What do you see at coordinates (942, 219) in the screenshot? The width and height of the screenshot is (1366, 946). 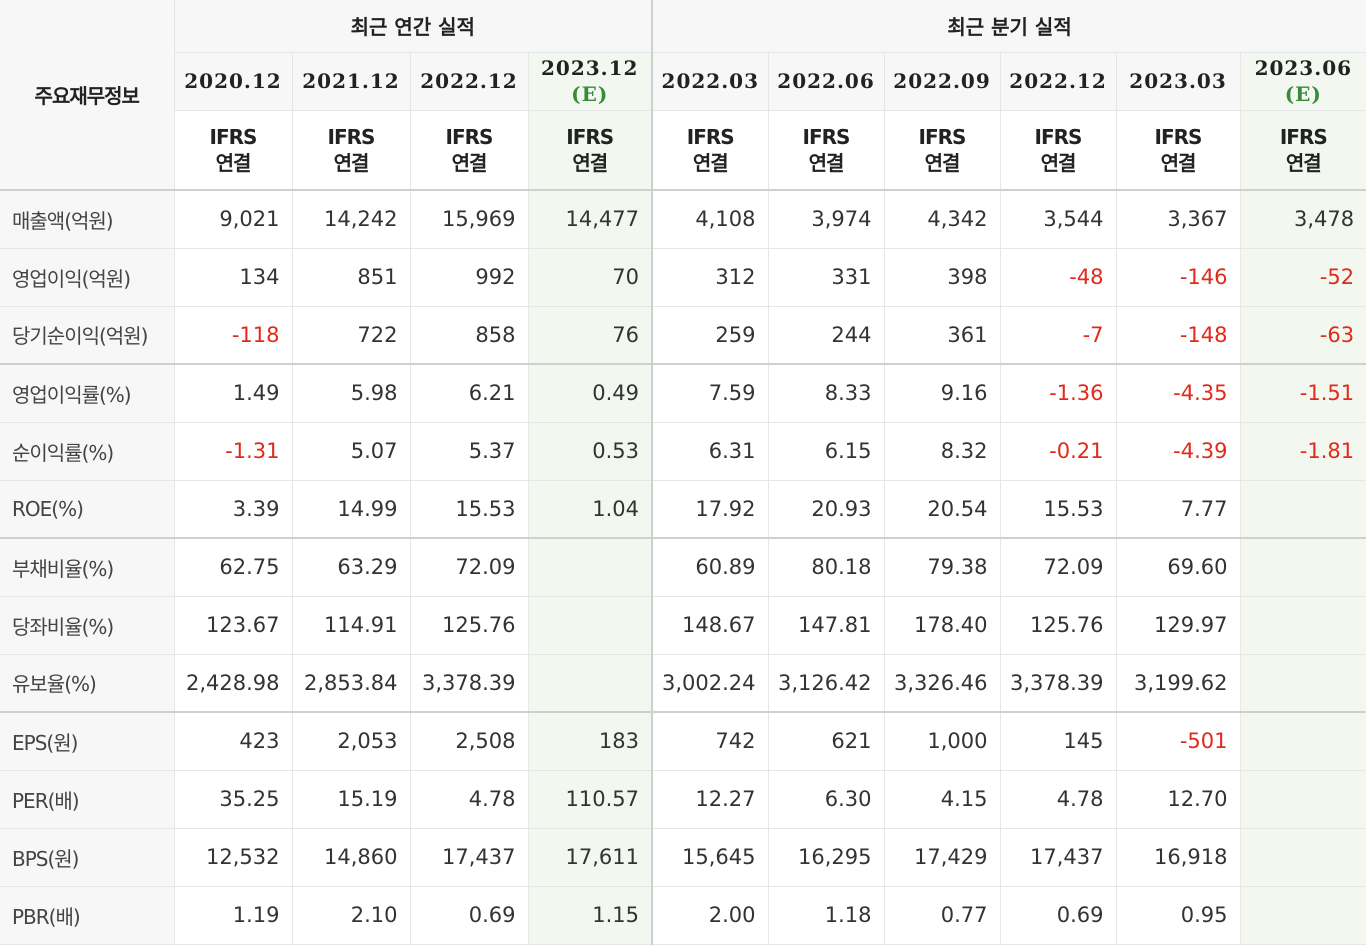 I see `value-cell: 4,342` at bounding box center [942, 219].